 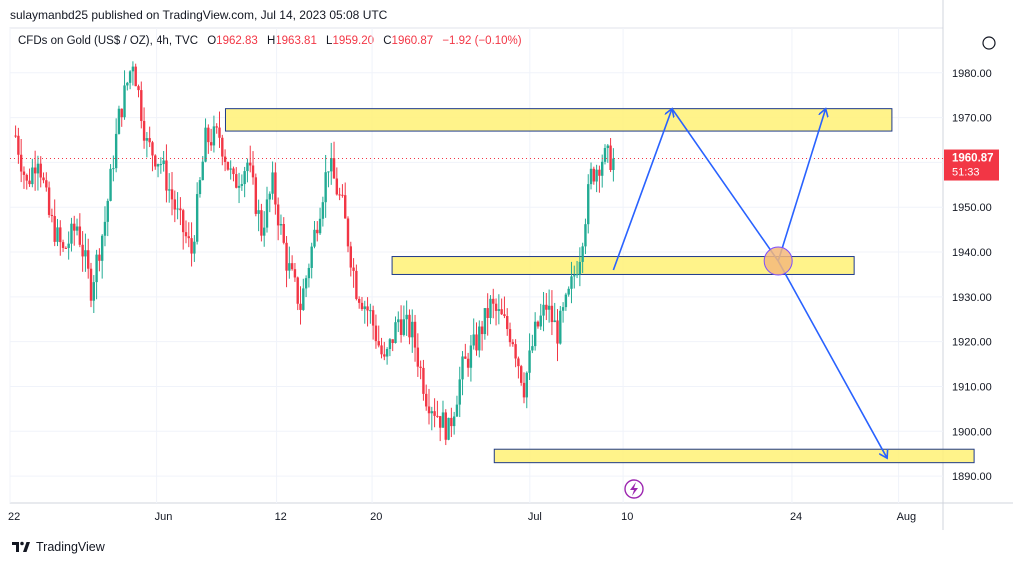 I want to click on y-tick-label: 1970.00, so click(x=972, y=119).